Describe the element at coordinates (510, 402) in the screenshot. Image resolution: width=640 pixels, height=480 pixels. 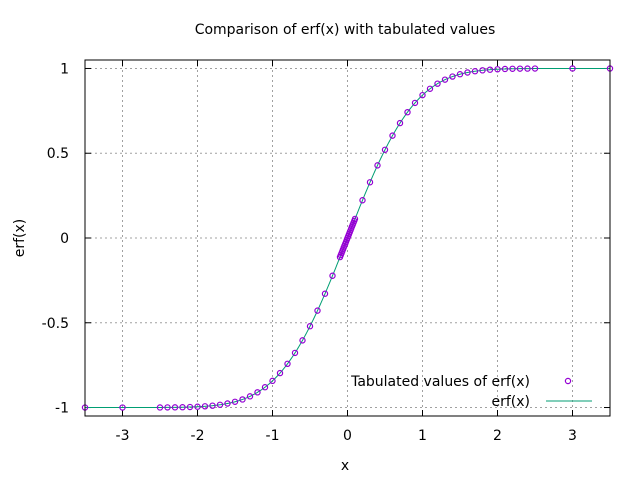
I see `legend-label-erf: erf(x)` at that location.